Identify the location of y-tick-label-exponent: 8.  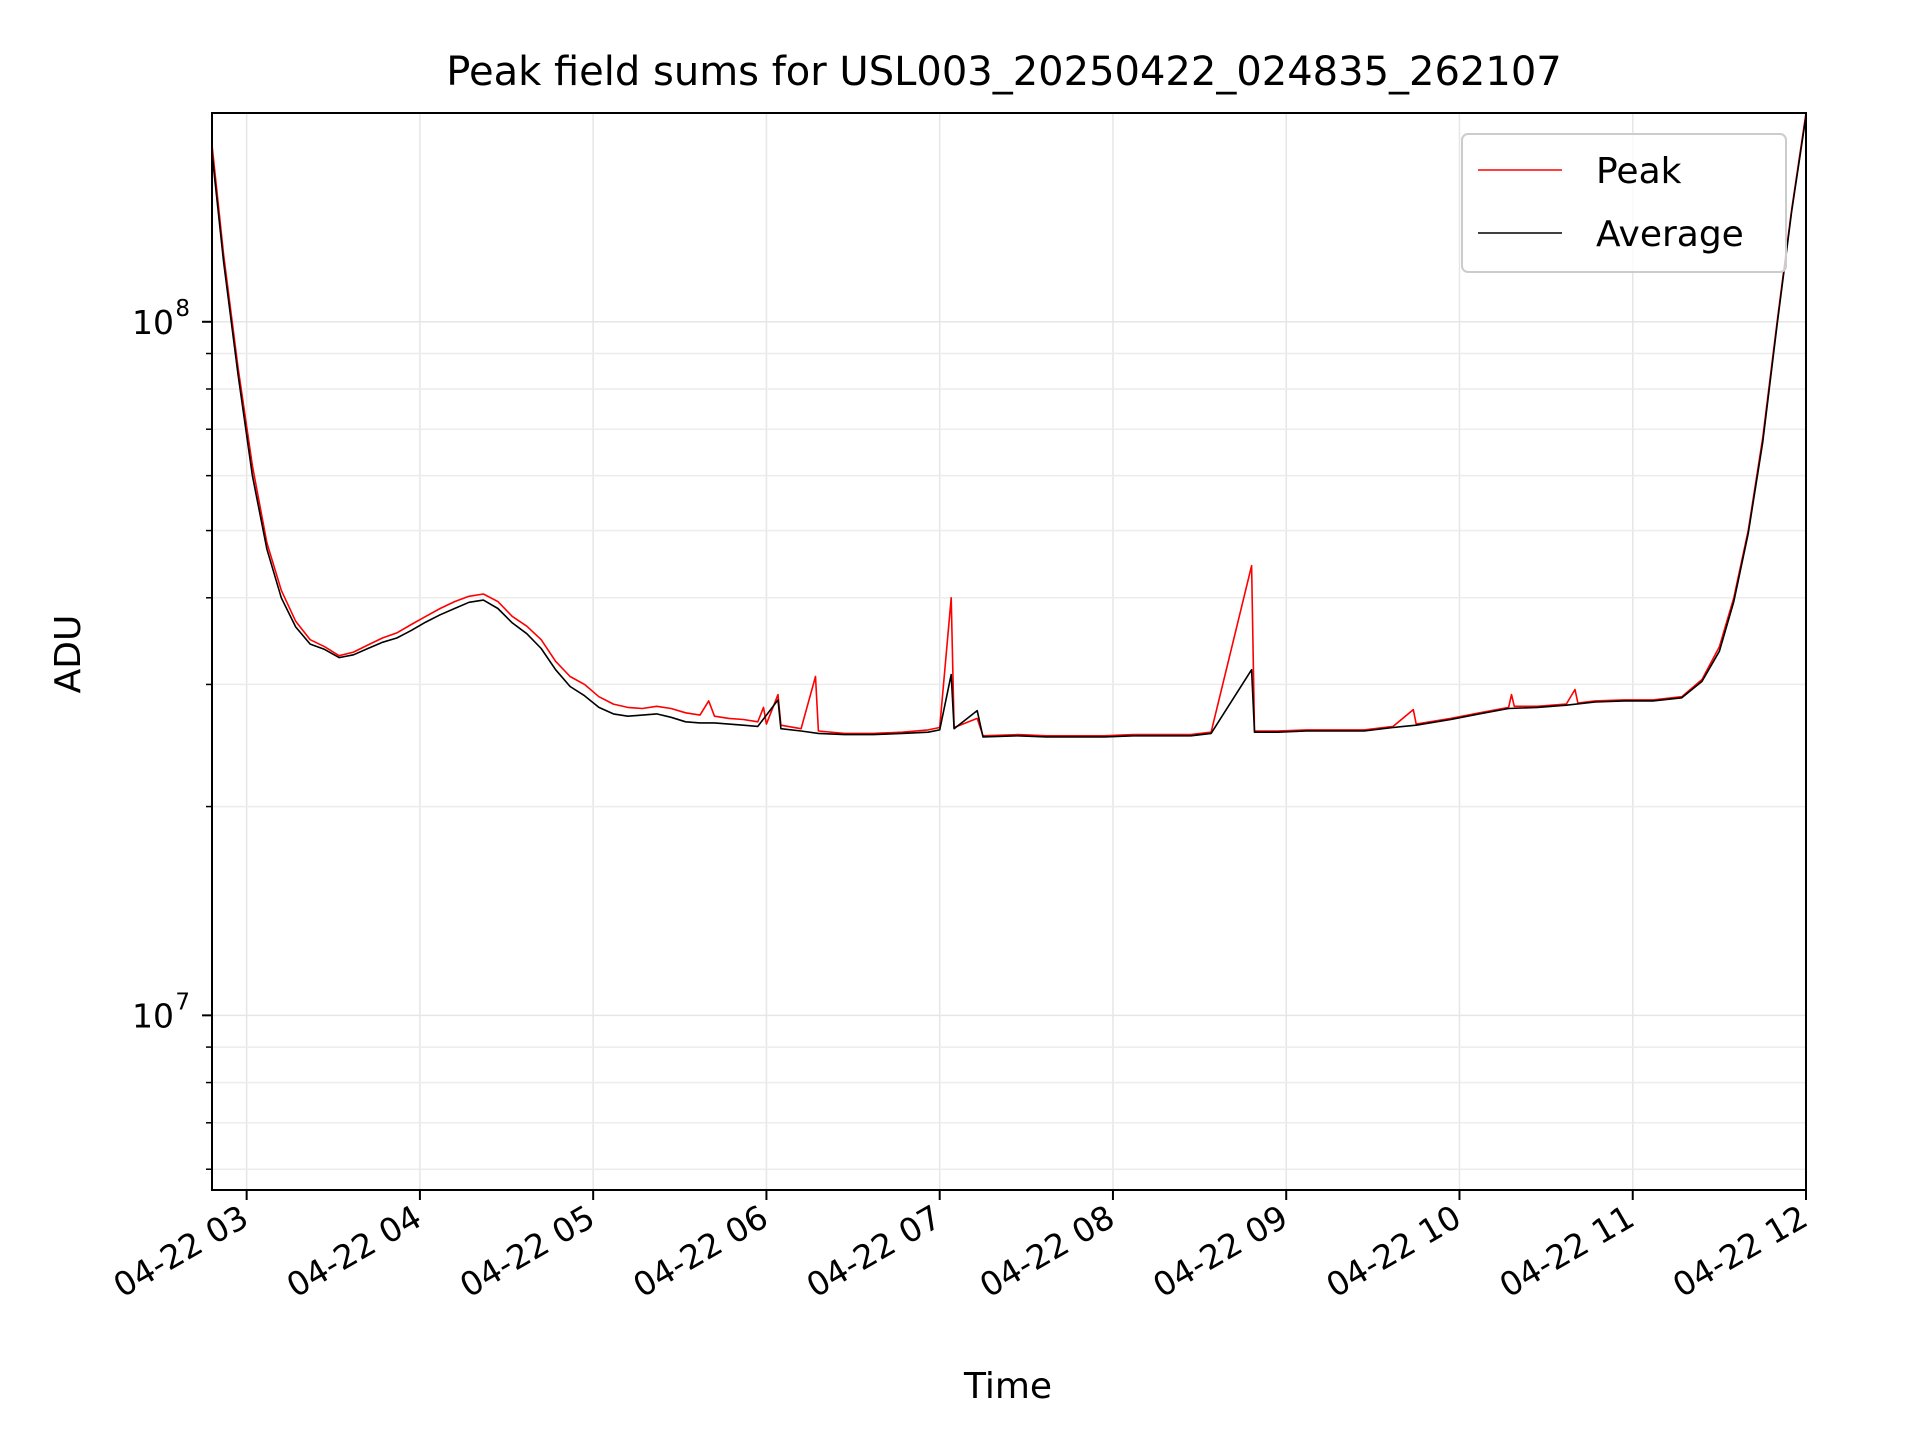
(182, 309).